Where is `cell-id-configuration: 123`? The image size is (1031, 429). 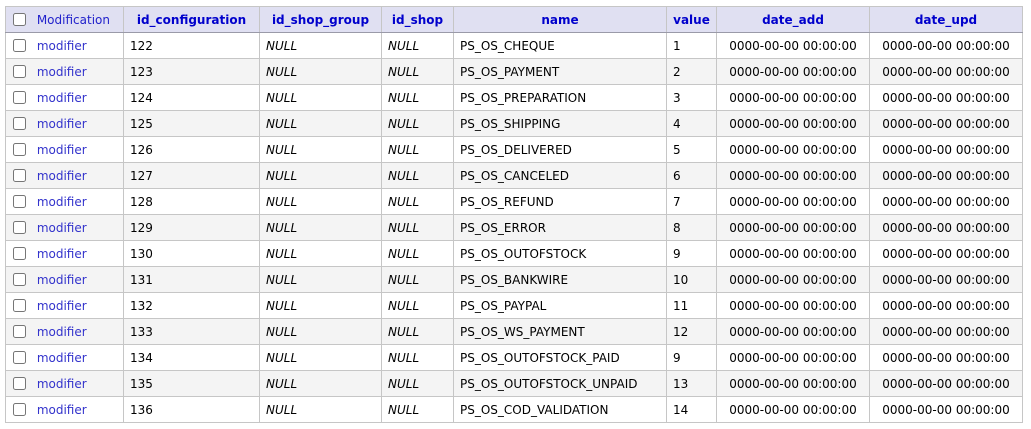
cell-id-configuration: 123 is located at coordinates (191, 71).